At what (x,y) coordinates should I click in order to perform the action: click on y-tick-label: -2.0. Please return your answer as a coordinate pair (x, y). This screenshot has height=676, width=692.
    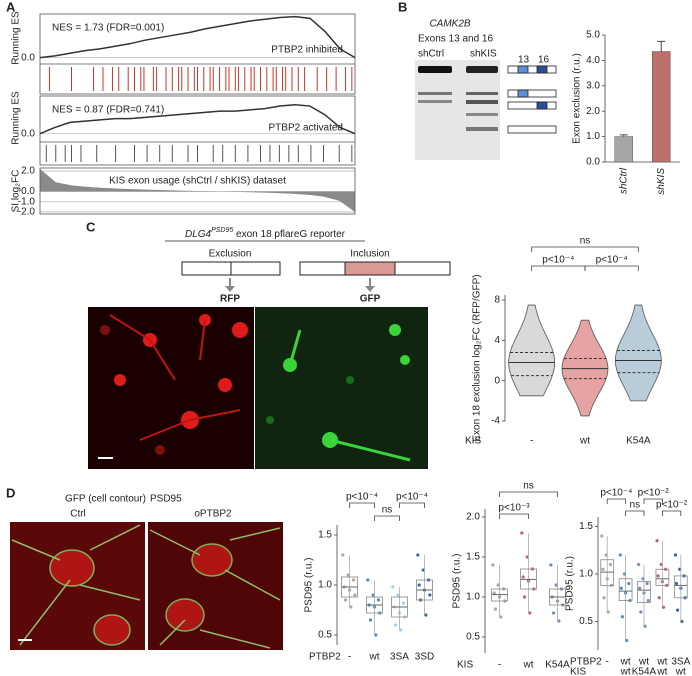
    Looking at the image, I should click on (27, 212).